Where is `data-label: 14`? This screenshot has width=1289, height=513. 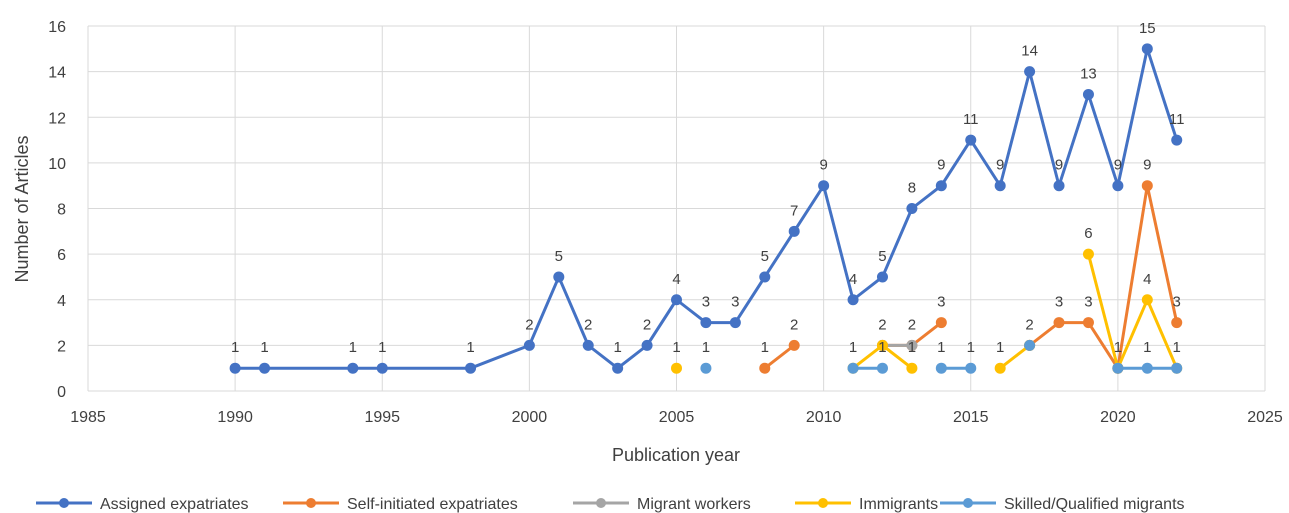
data-label: 14 is located at coordinates (1029, 51).